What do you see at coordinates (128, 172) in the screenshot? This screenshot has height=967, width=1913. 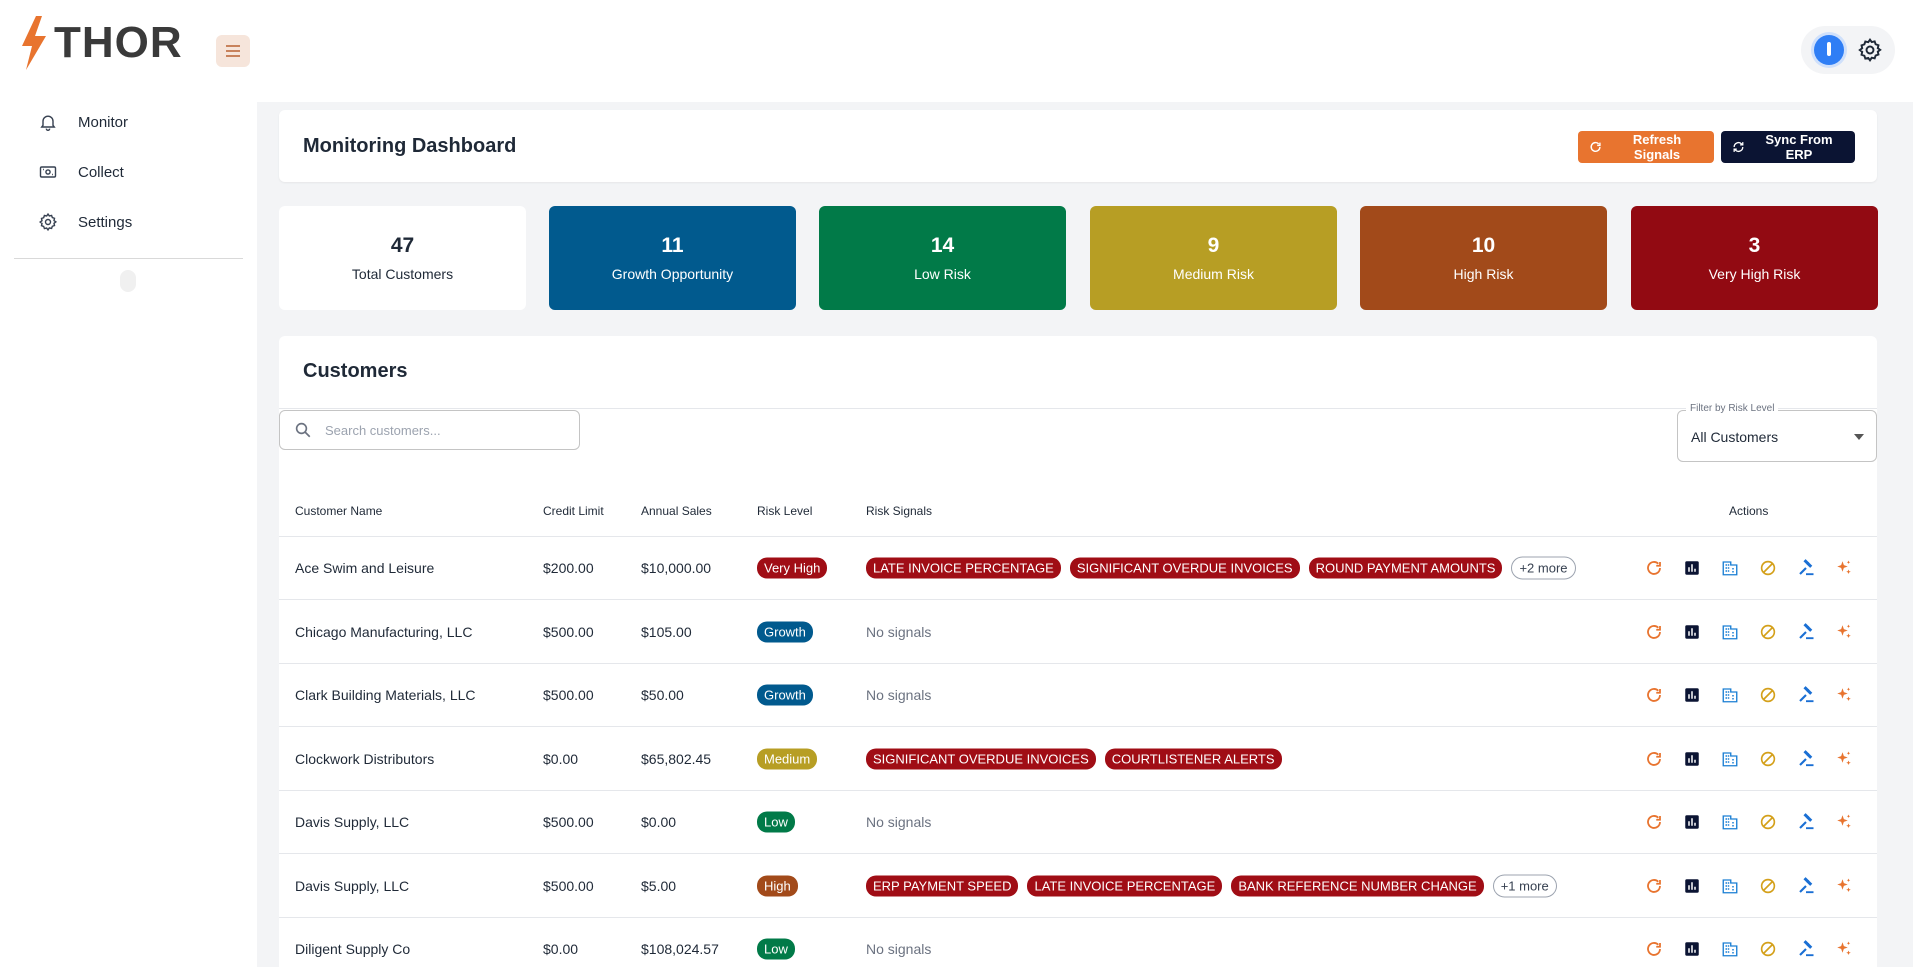 I see `sidebar-item-collect: Collect` at bounding box center [128, 172].